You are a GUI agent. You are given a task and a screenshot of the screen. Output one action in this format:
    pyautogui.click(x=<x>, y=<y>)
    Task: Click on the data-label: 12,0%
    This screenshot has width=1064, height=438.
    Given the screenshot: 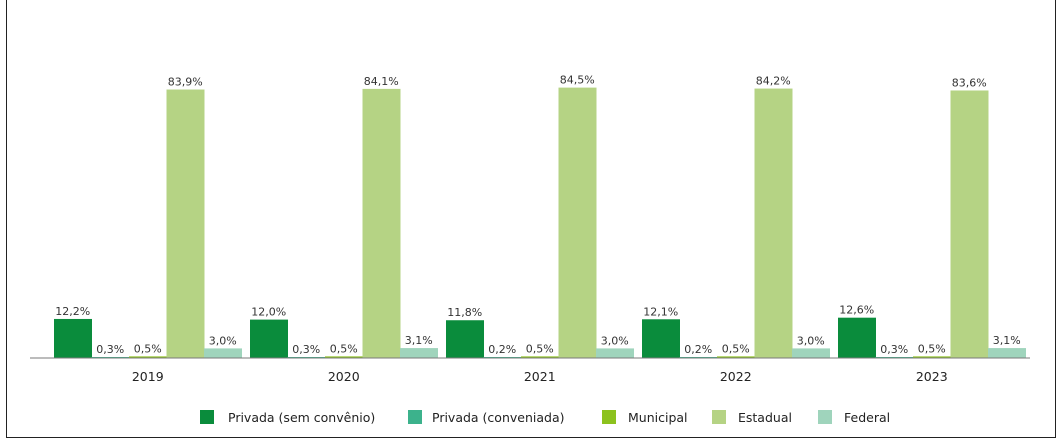 What is the action you would take?
    pyautogui.click(x=268, y=312)
    